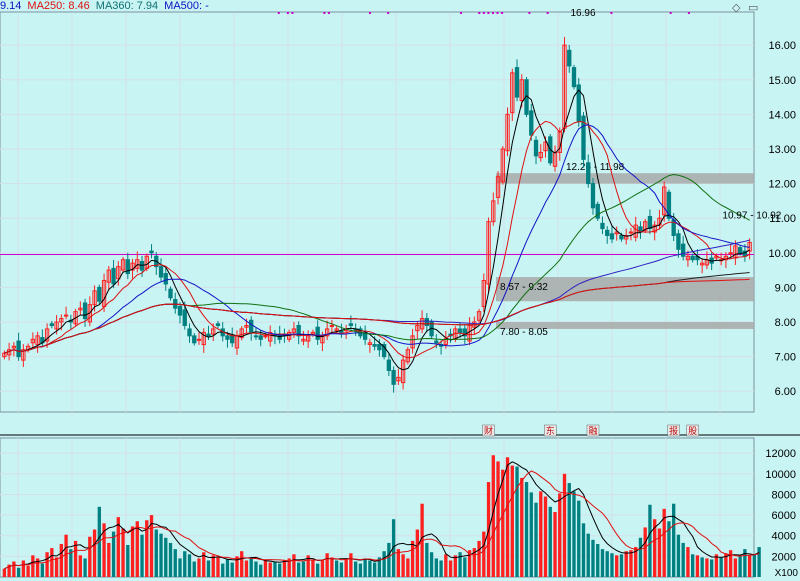 Image resolution: width=800 pixels, height=581 pixels. Describe the element at coordinates (488, 430) in the screenshot. I see `event-marker-box` at that location.